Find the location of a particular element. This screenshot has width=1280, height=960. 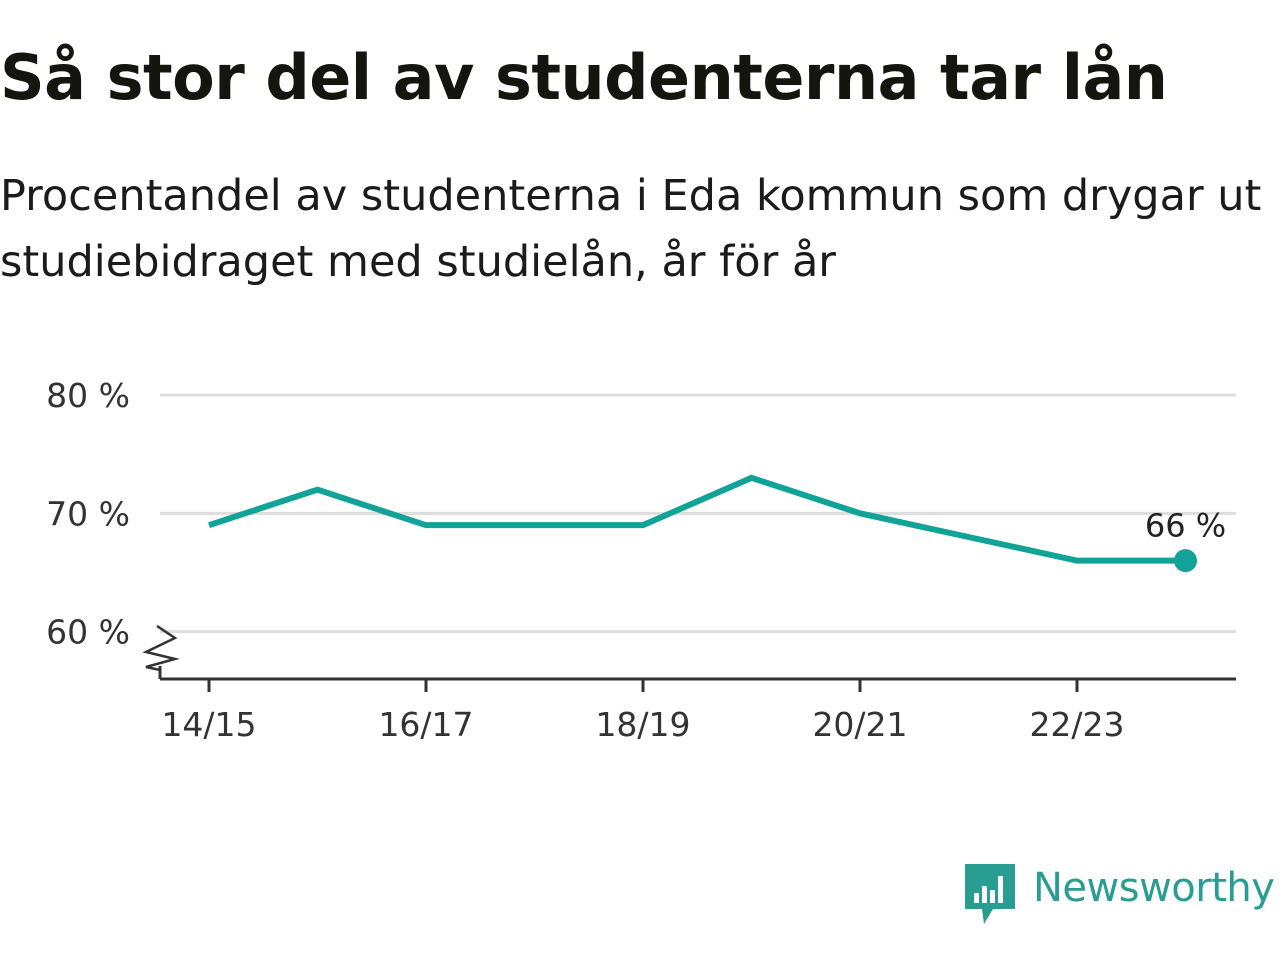

newsworthy-logo: Newsworthy is located at coordinates (1120, 895).